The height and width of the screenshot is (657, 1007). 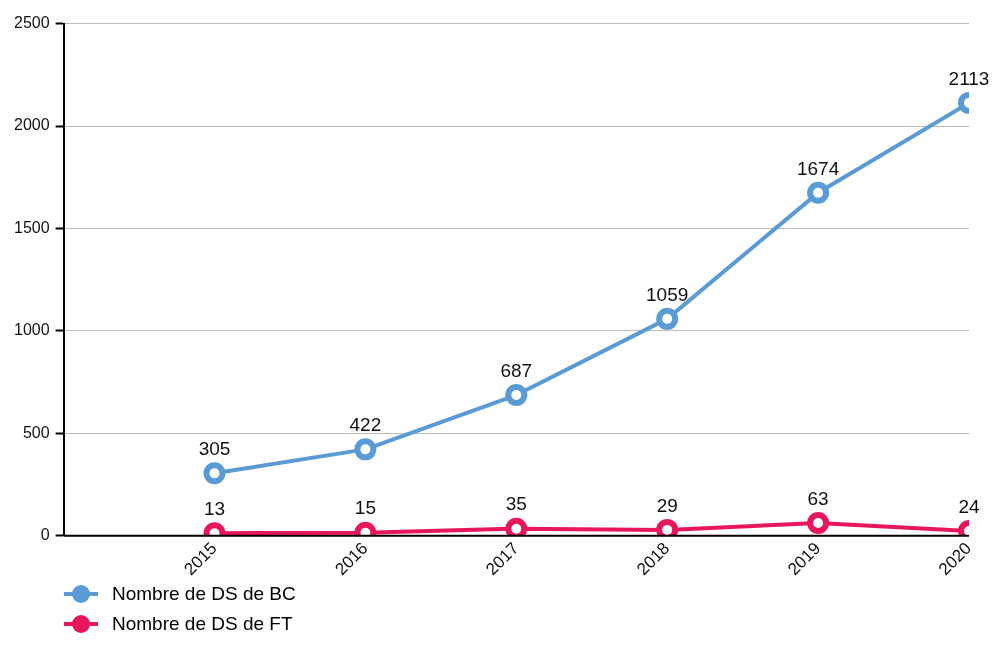 What do you see at coordinates (36, 432) in the screenshot?
I see `y-tick-label: 500` at bounding box center [36, 432].